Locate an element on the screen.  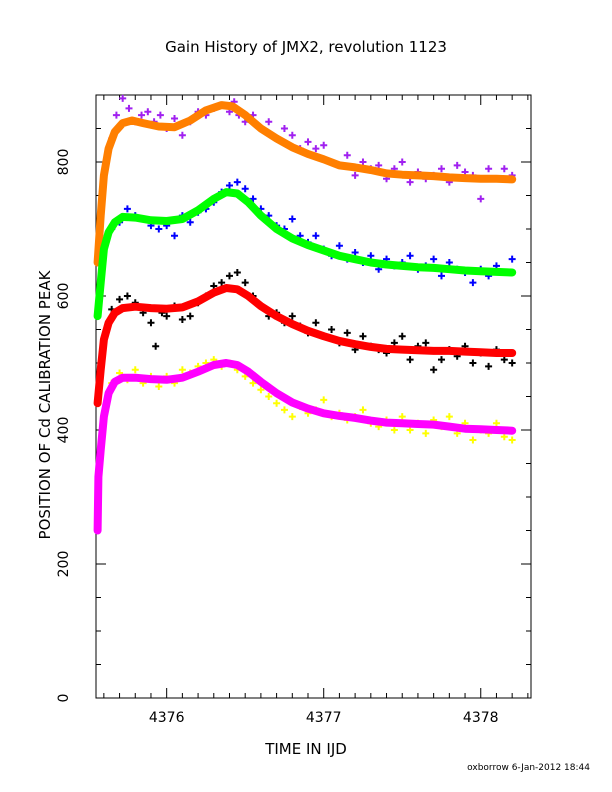
y-tick-label: 400 is located at coordinates (64, 430).